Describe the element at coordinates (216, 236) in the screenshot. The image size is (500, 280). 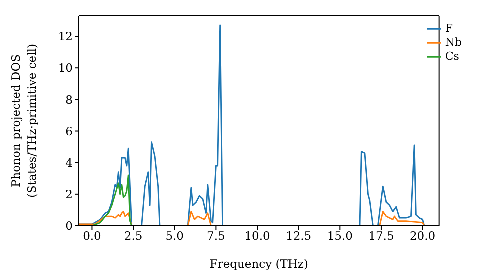
I see `x-tick-label: 7.5` at that location.